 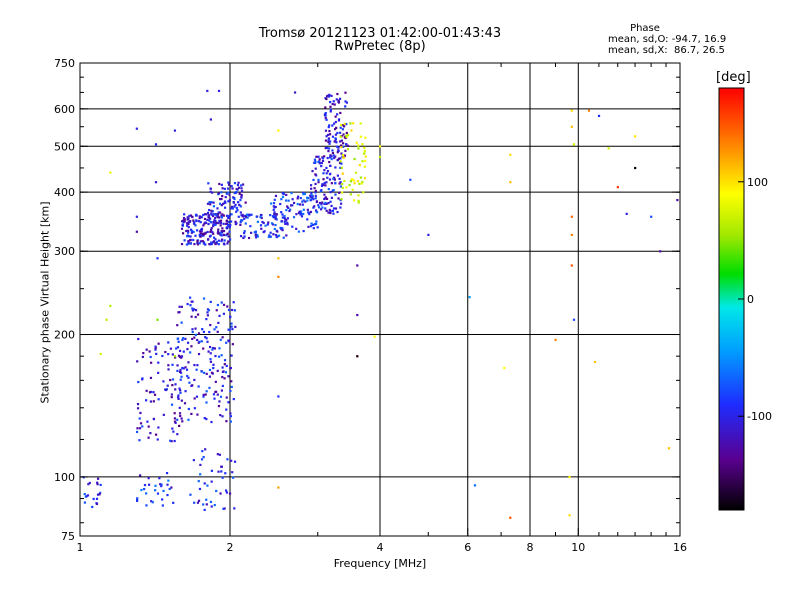 What do you see at coordinates (645, 28) in the screenshot?
I see `phase-stats-label: Phase` at bounding box center [645, 28].